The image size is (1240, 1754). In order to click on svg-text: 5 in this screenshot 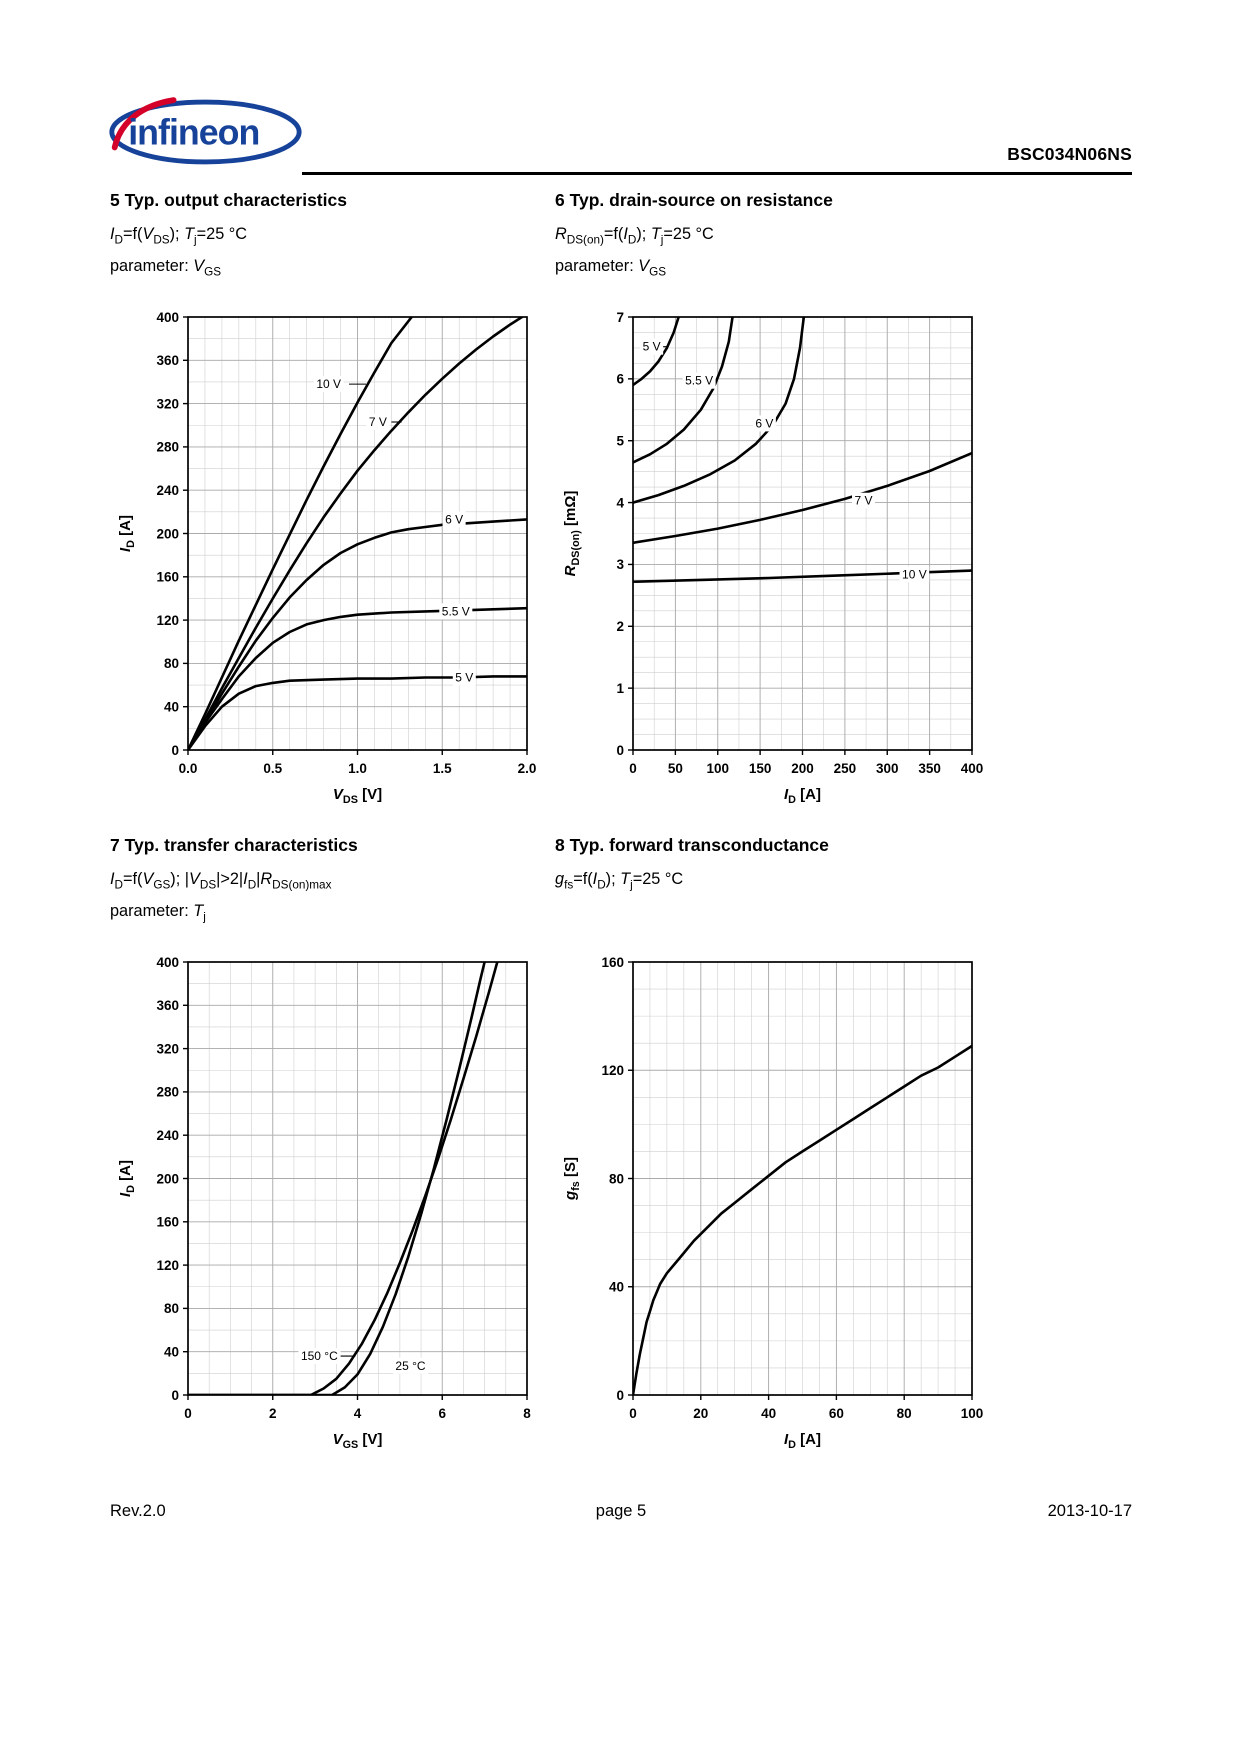, I will do `click(620, 441)`.